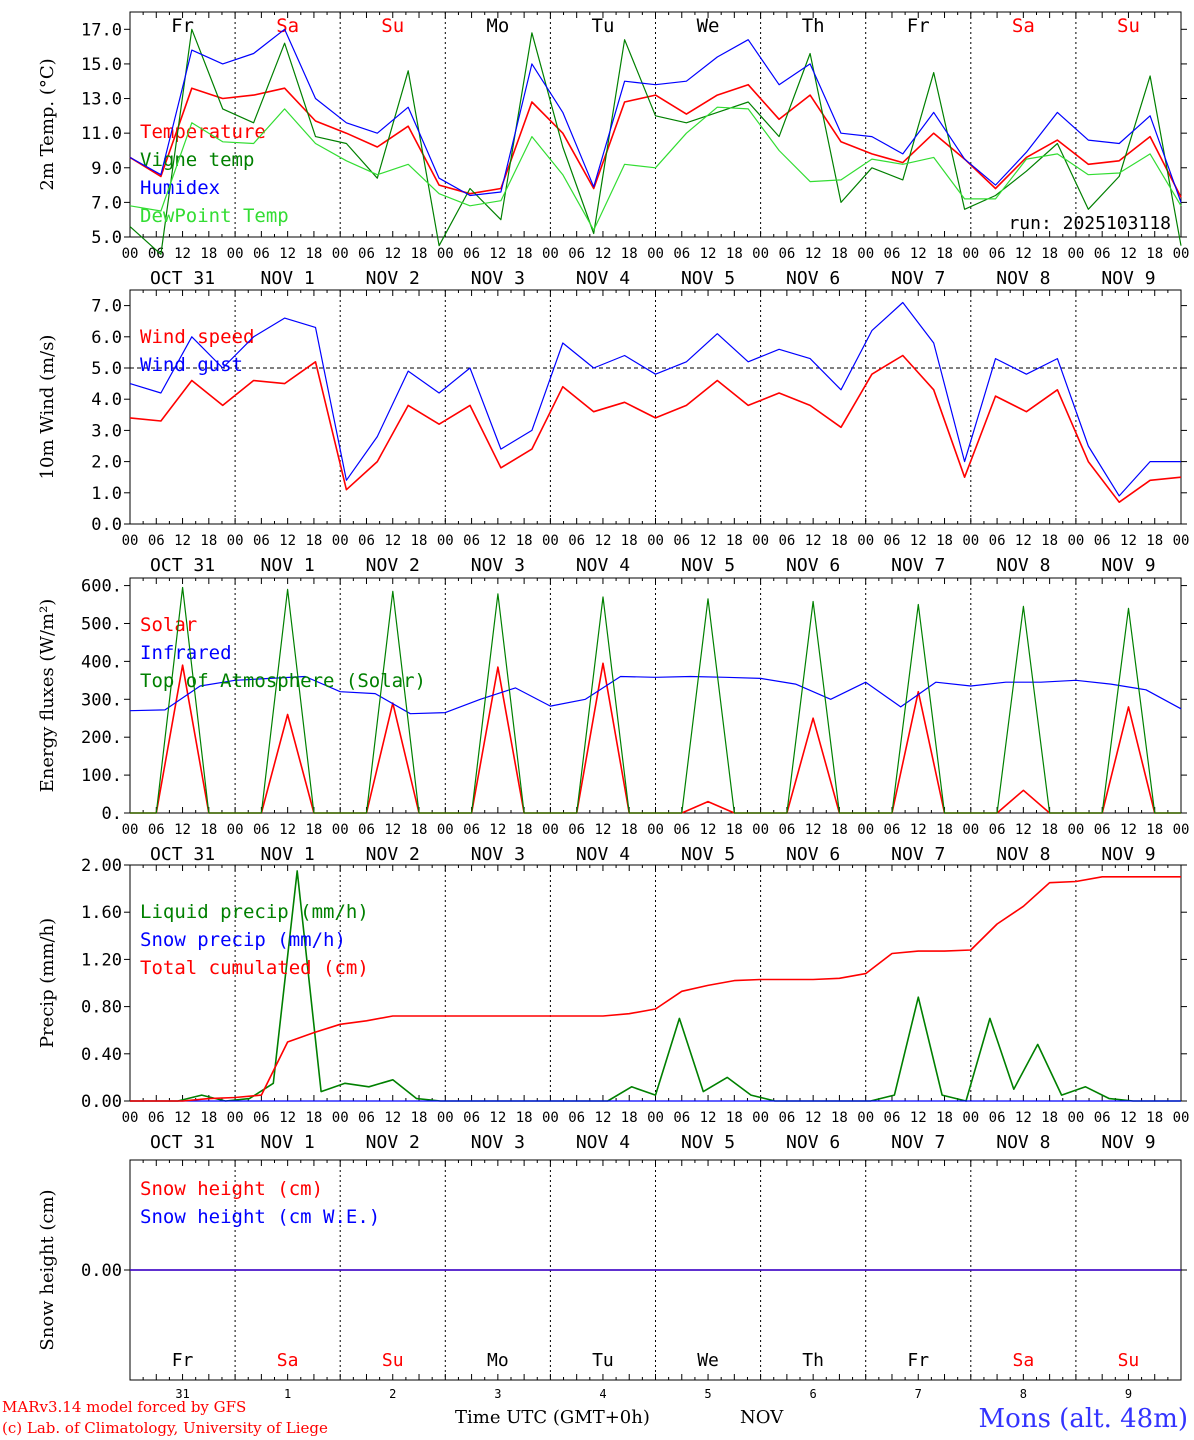 The height and width of the screenshot is (1440, 1194). I want to click on date-label: OCT 31, so click(182, 1142).